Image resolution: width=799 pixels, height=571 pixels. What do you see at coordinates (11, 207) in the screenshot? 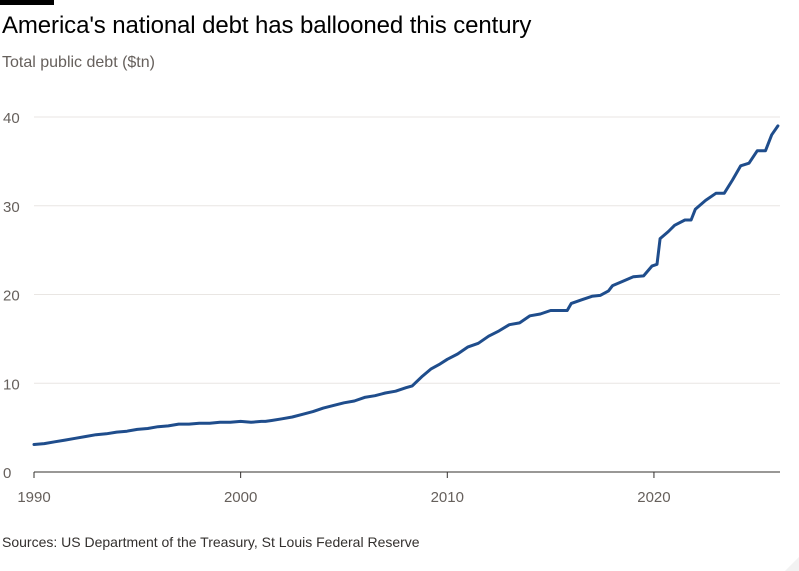
I see `y-tick-label: 30` at bounding box center [11, 207].